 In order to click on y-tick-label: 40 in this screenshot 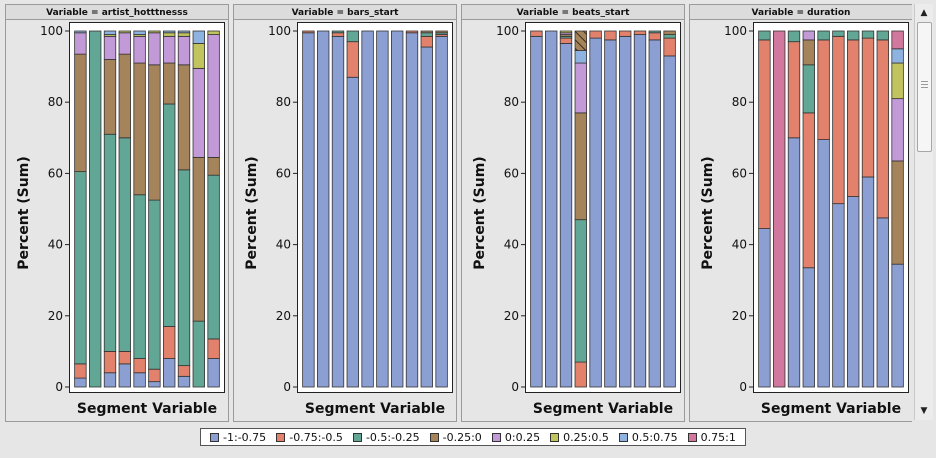, I will do `click(511, 245)`.